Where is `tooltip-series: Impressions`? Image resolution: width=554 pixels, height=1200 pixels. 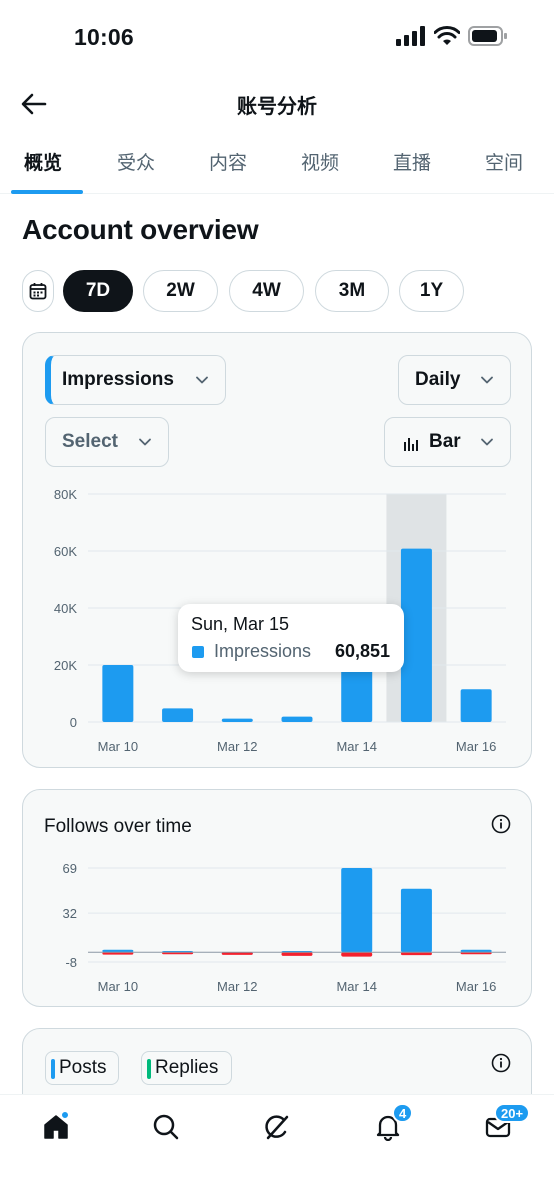 tooltip-series: Impressions is located at coordinates (263, 651).